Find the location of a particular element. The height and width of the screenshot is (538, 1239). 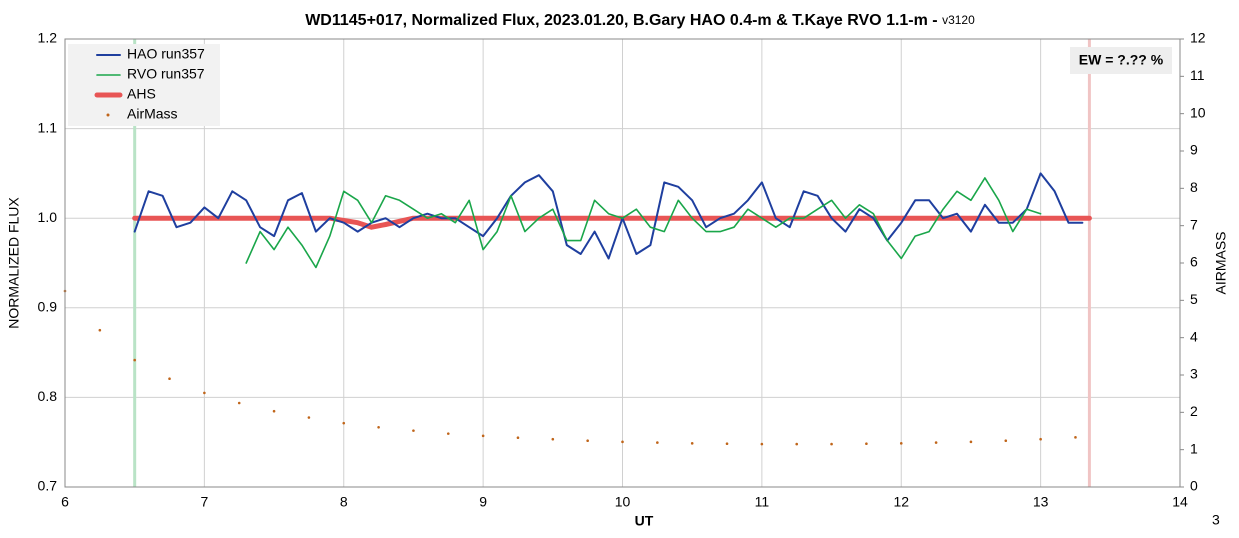

x-tick-label: 7 is located at coordinates (204, 502).